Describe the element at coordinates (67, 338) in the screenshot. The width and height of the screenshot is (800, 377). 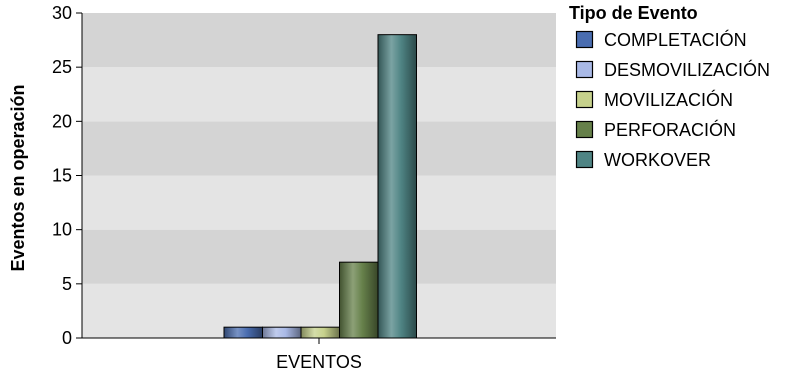
I see `y-tick-label: 0` at that location.